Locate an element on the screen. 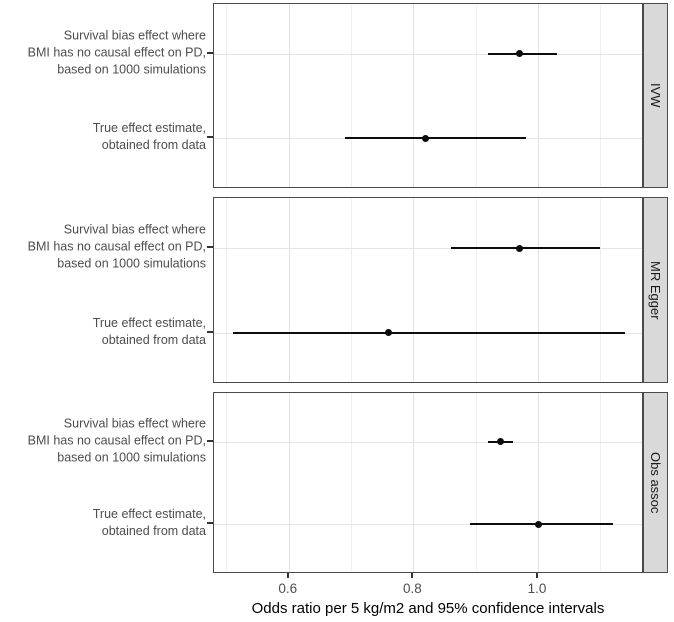  facet-strip: IVW is located at coordinates (655, 95).